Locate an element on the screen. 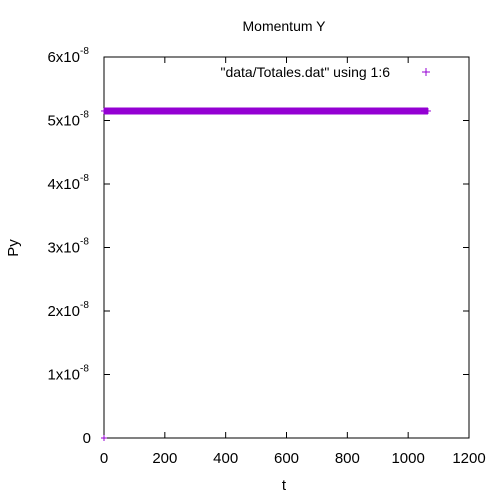 The image size is (500, 500). x-tick-label: 0 is located at coordinates (104, 458).